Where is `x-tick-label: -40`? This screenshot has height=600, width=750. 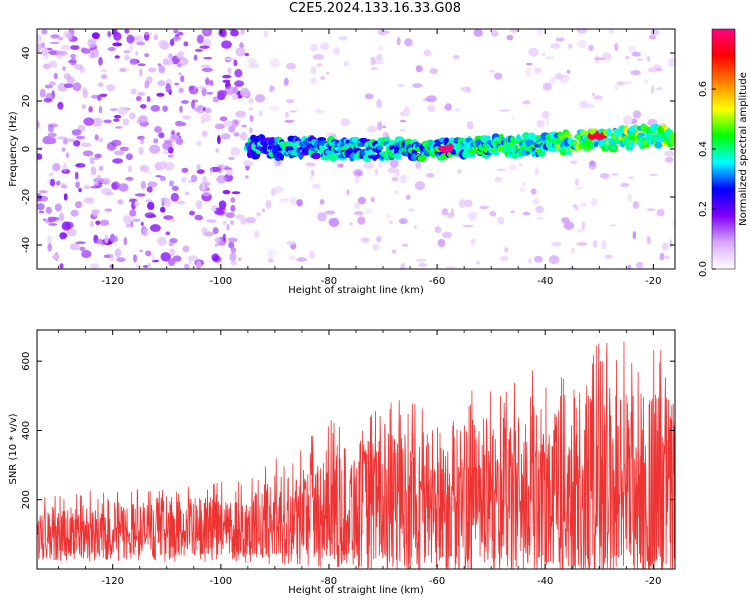 x-tick-label: -40 is located at coordinates (545, 281).